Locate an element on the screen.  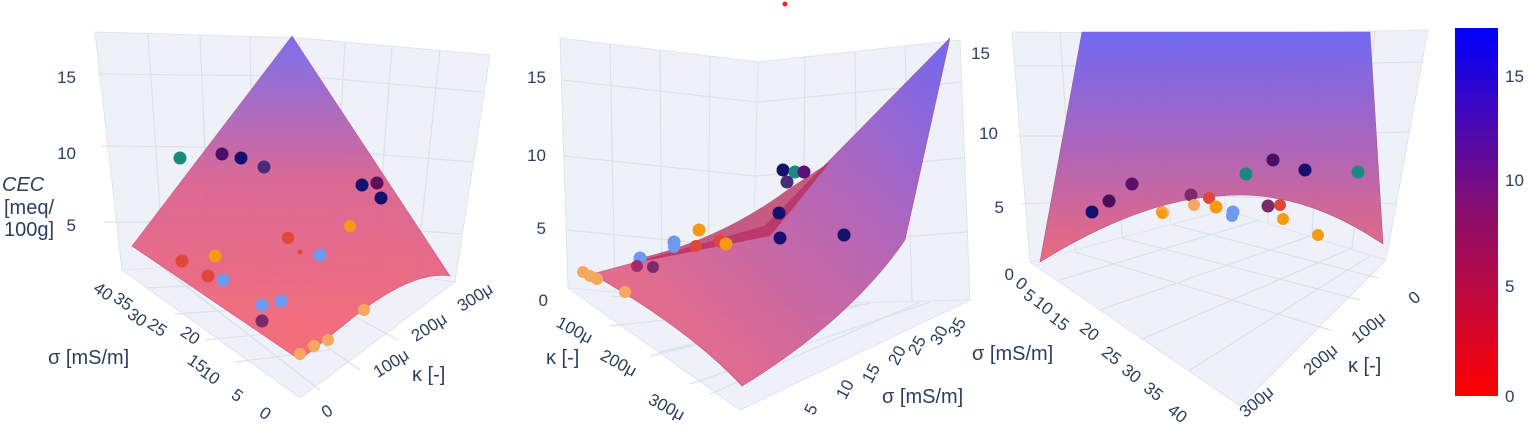
colorbar-tick: 15 is located at coordinates (1514, 76).